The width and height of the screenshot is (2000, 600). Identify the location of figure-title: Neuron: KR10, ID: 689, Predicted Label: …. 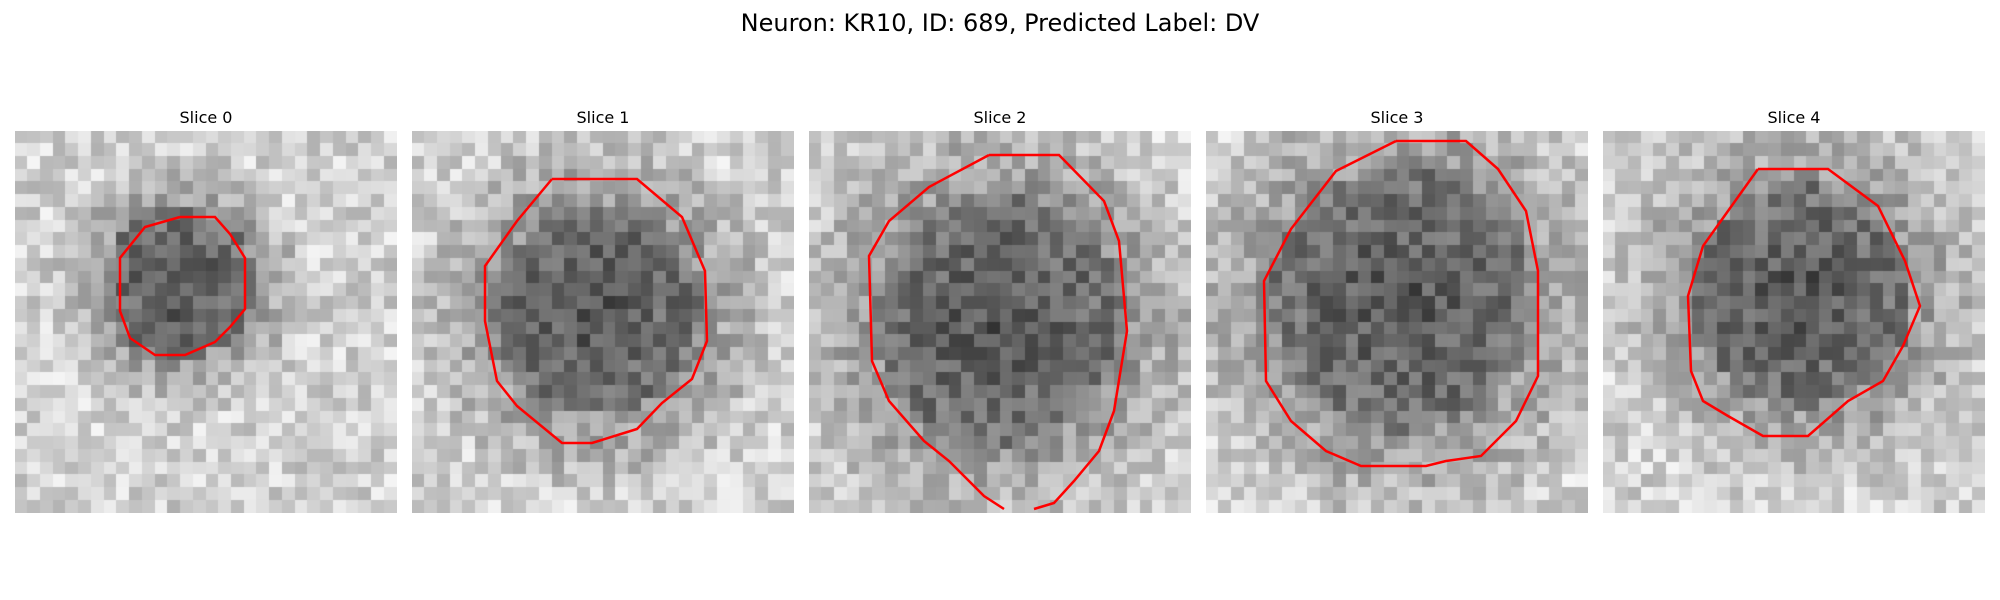
(1000, 23).